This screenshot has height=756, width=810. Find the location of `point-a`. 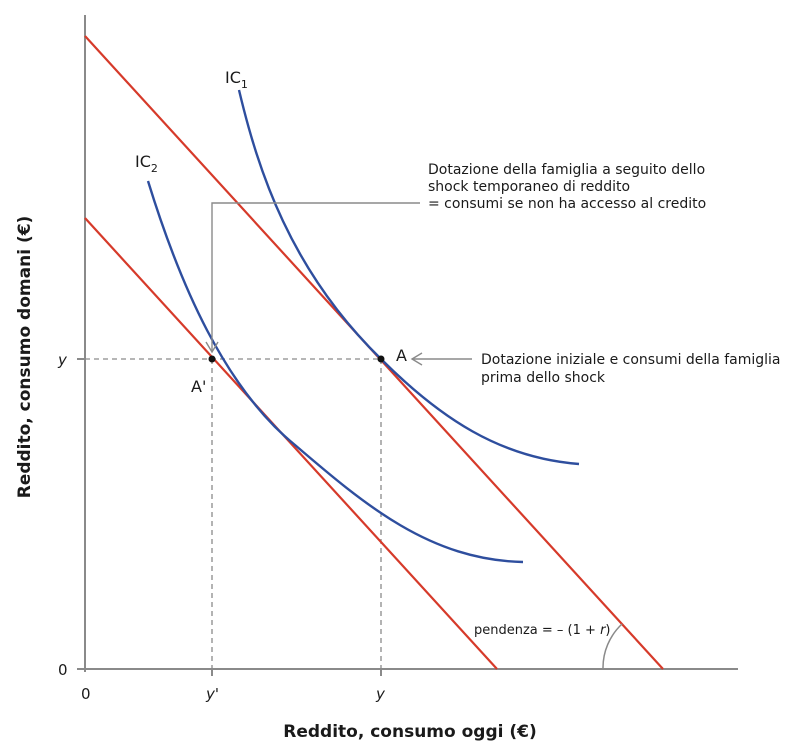

point-a is located at coordinates (381, 359).